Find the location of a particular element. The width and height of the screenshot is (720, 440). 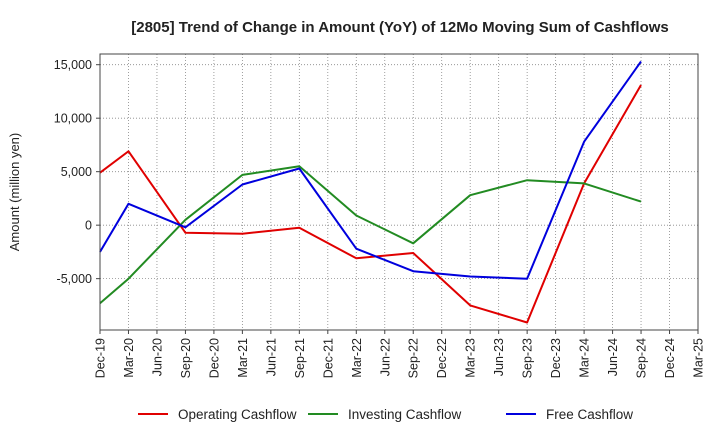

x-tick-label: Mar-22 is located at coordinates (357, 358).